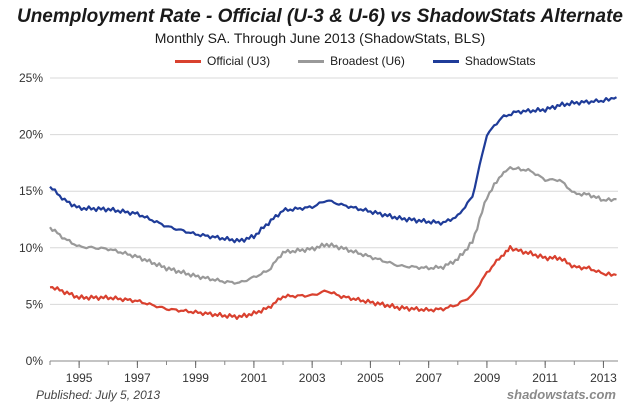 This screenshot has height=410, width=640. Describe the element at coordinates (500, 61) in the screenshot. I see `legend-label-shadowstats: ShadowStats` at that location.